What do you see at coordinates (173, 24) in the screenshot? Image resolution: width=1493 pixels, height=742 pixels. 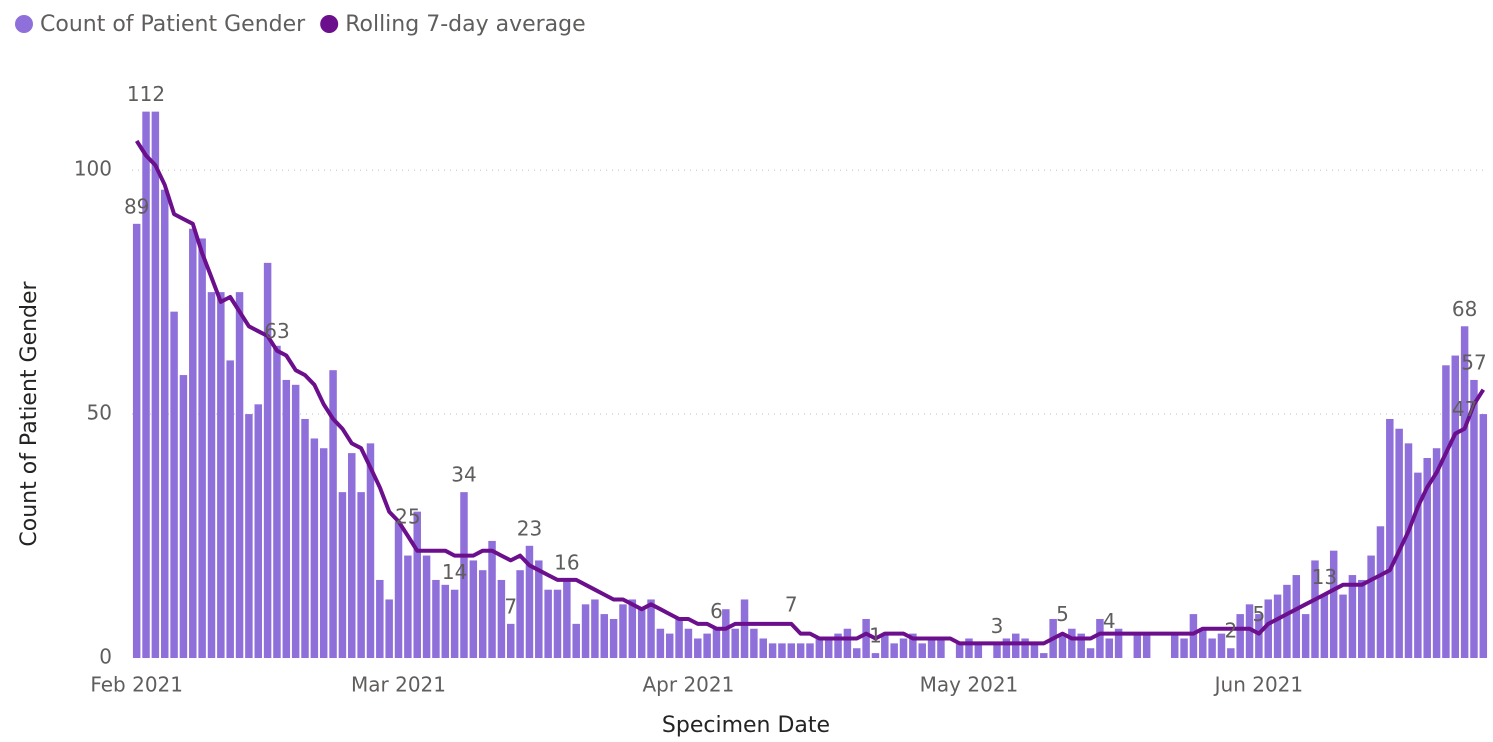 I see `legend-label: Count of Patient Gender` at bounding box center [173, 24].